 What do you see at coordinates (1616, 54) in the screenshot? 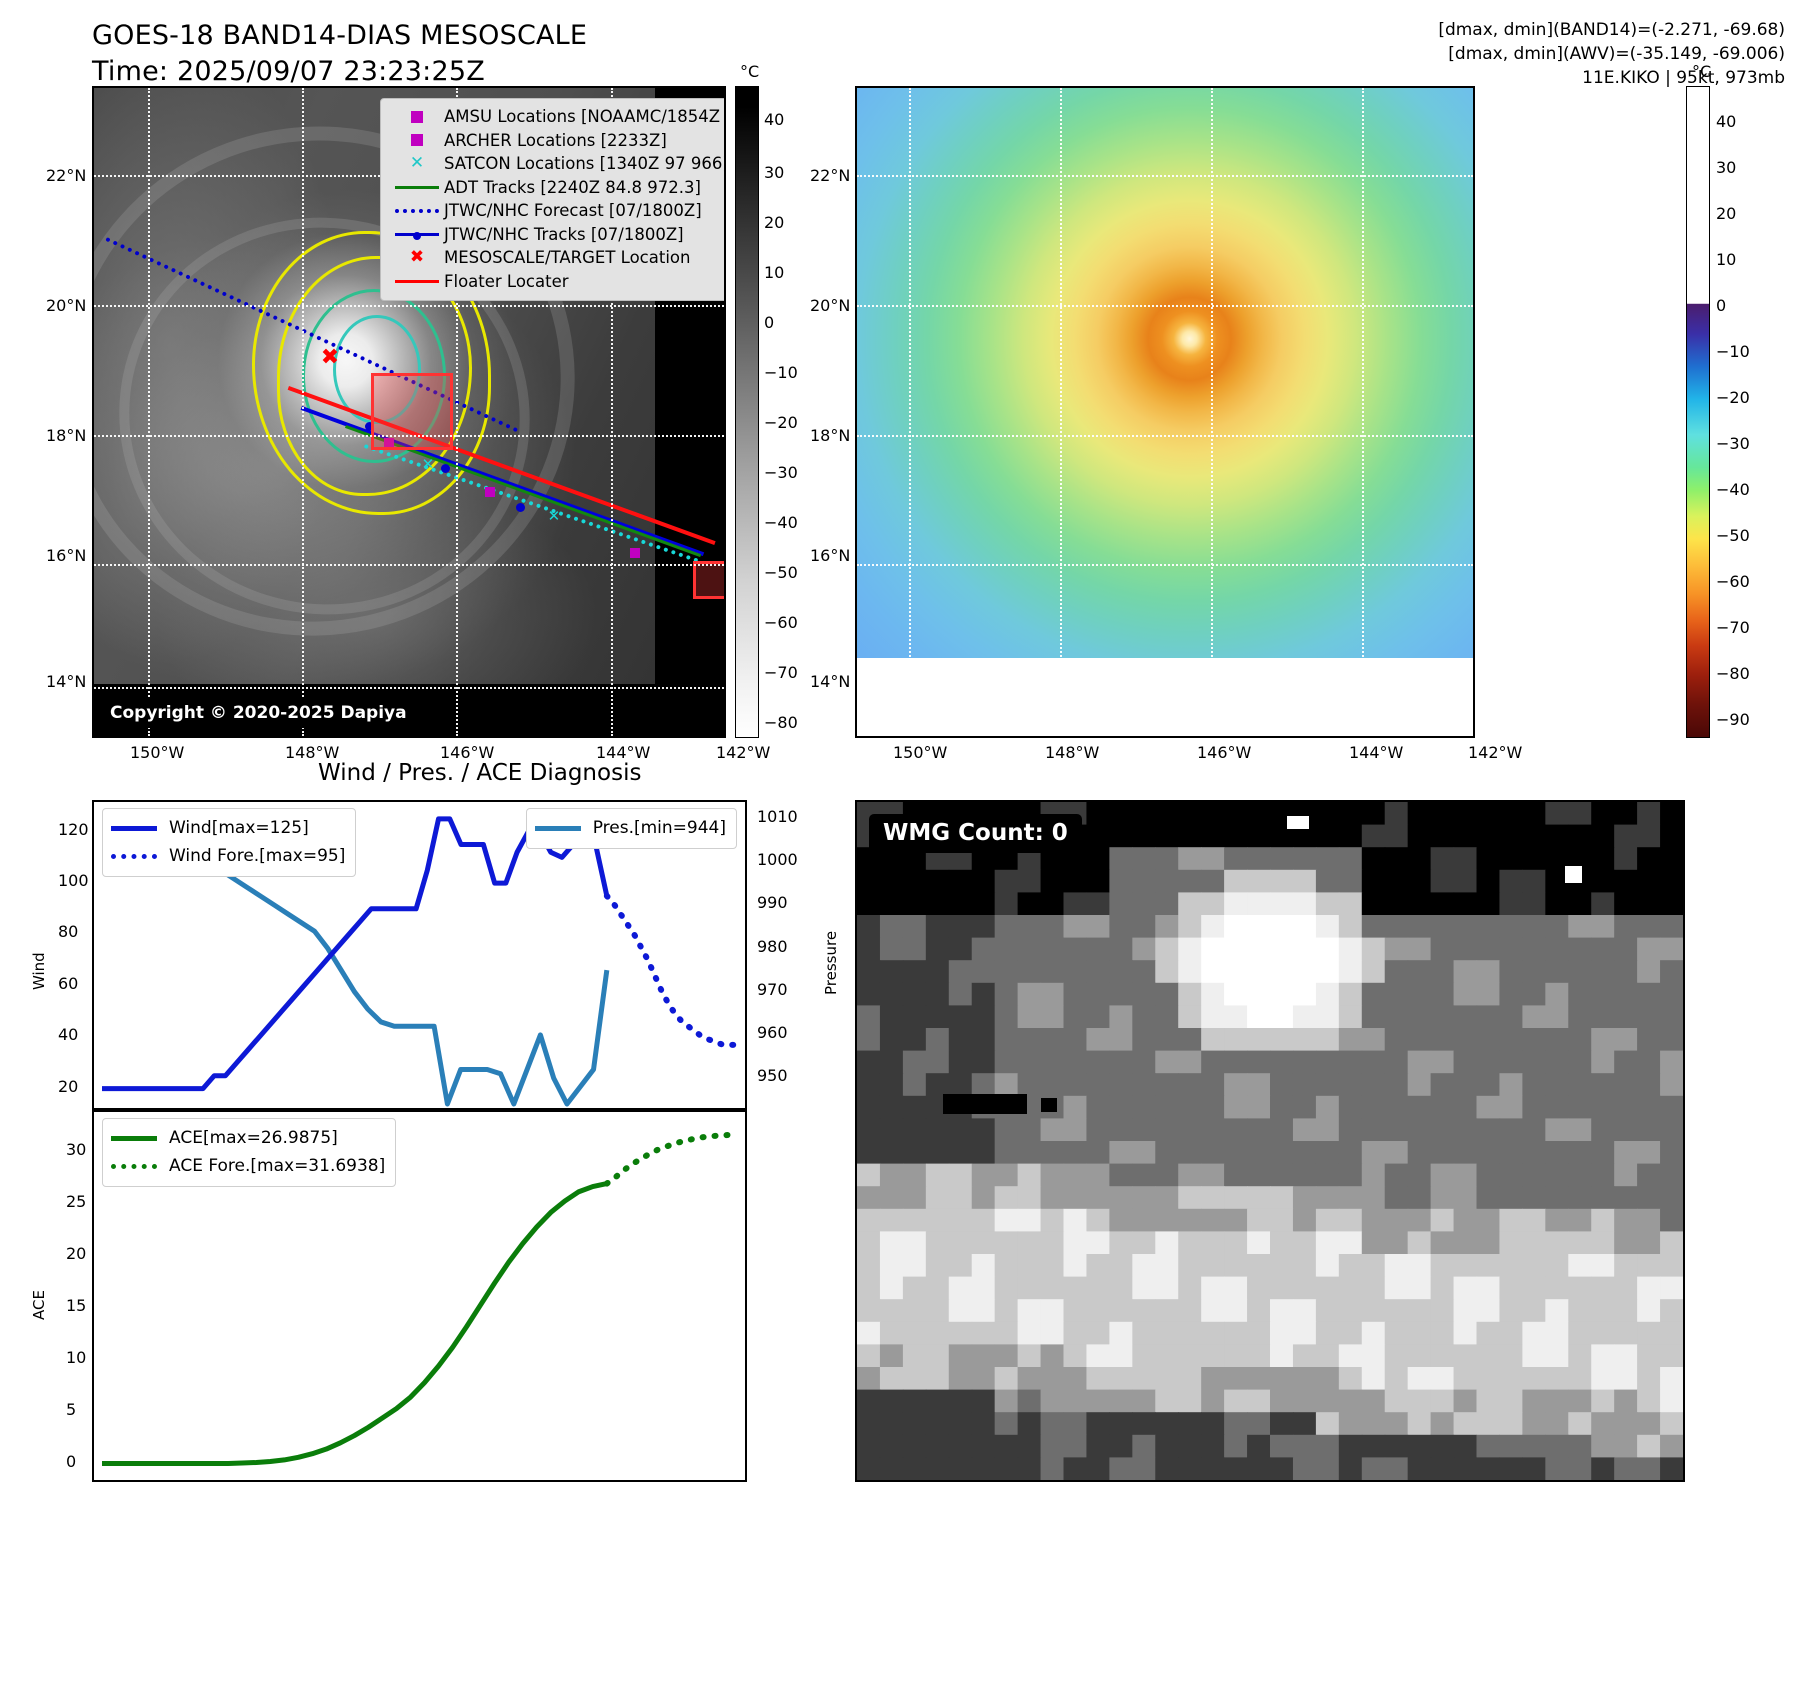
I see `dmax-awv-text: [dmax, dmin](AWV)=(-35.149, -69.006)` at bounding box center [1616, 54].